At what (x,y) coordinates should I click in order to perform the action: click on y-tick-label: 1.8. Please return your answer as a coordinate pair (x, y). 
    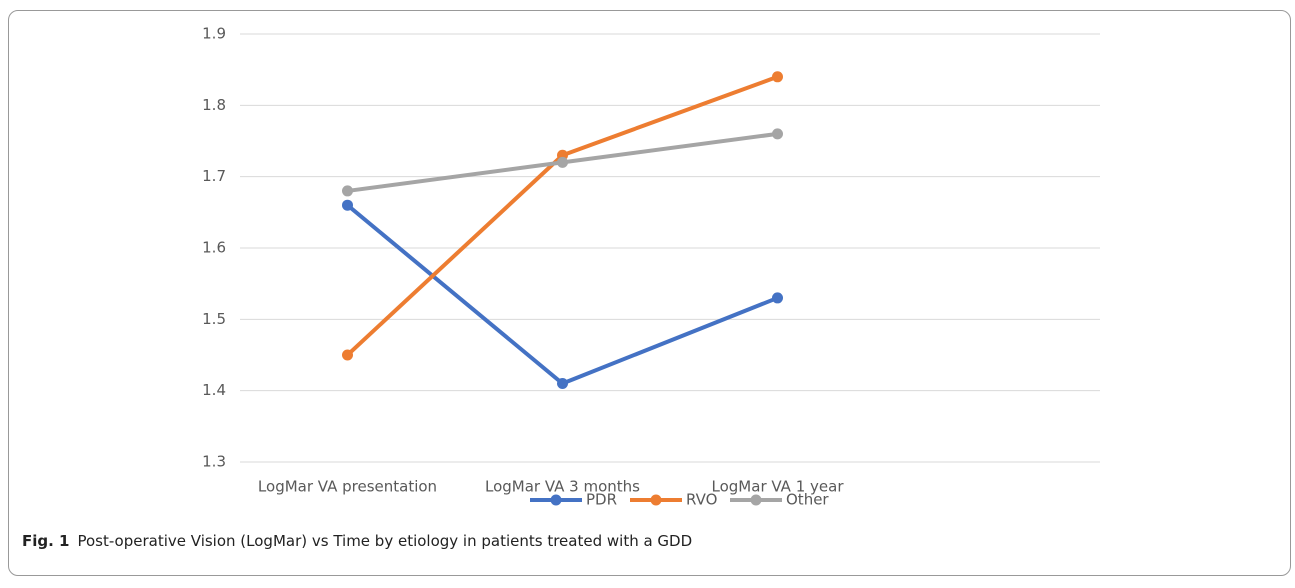
    Looking at the image, I should click on (214, 105).